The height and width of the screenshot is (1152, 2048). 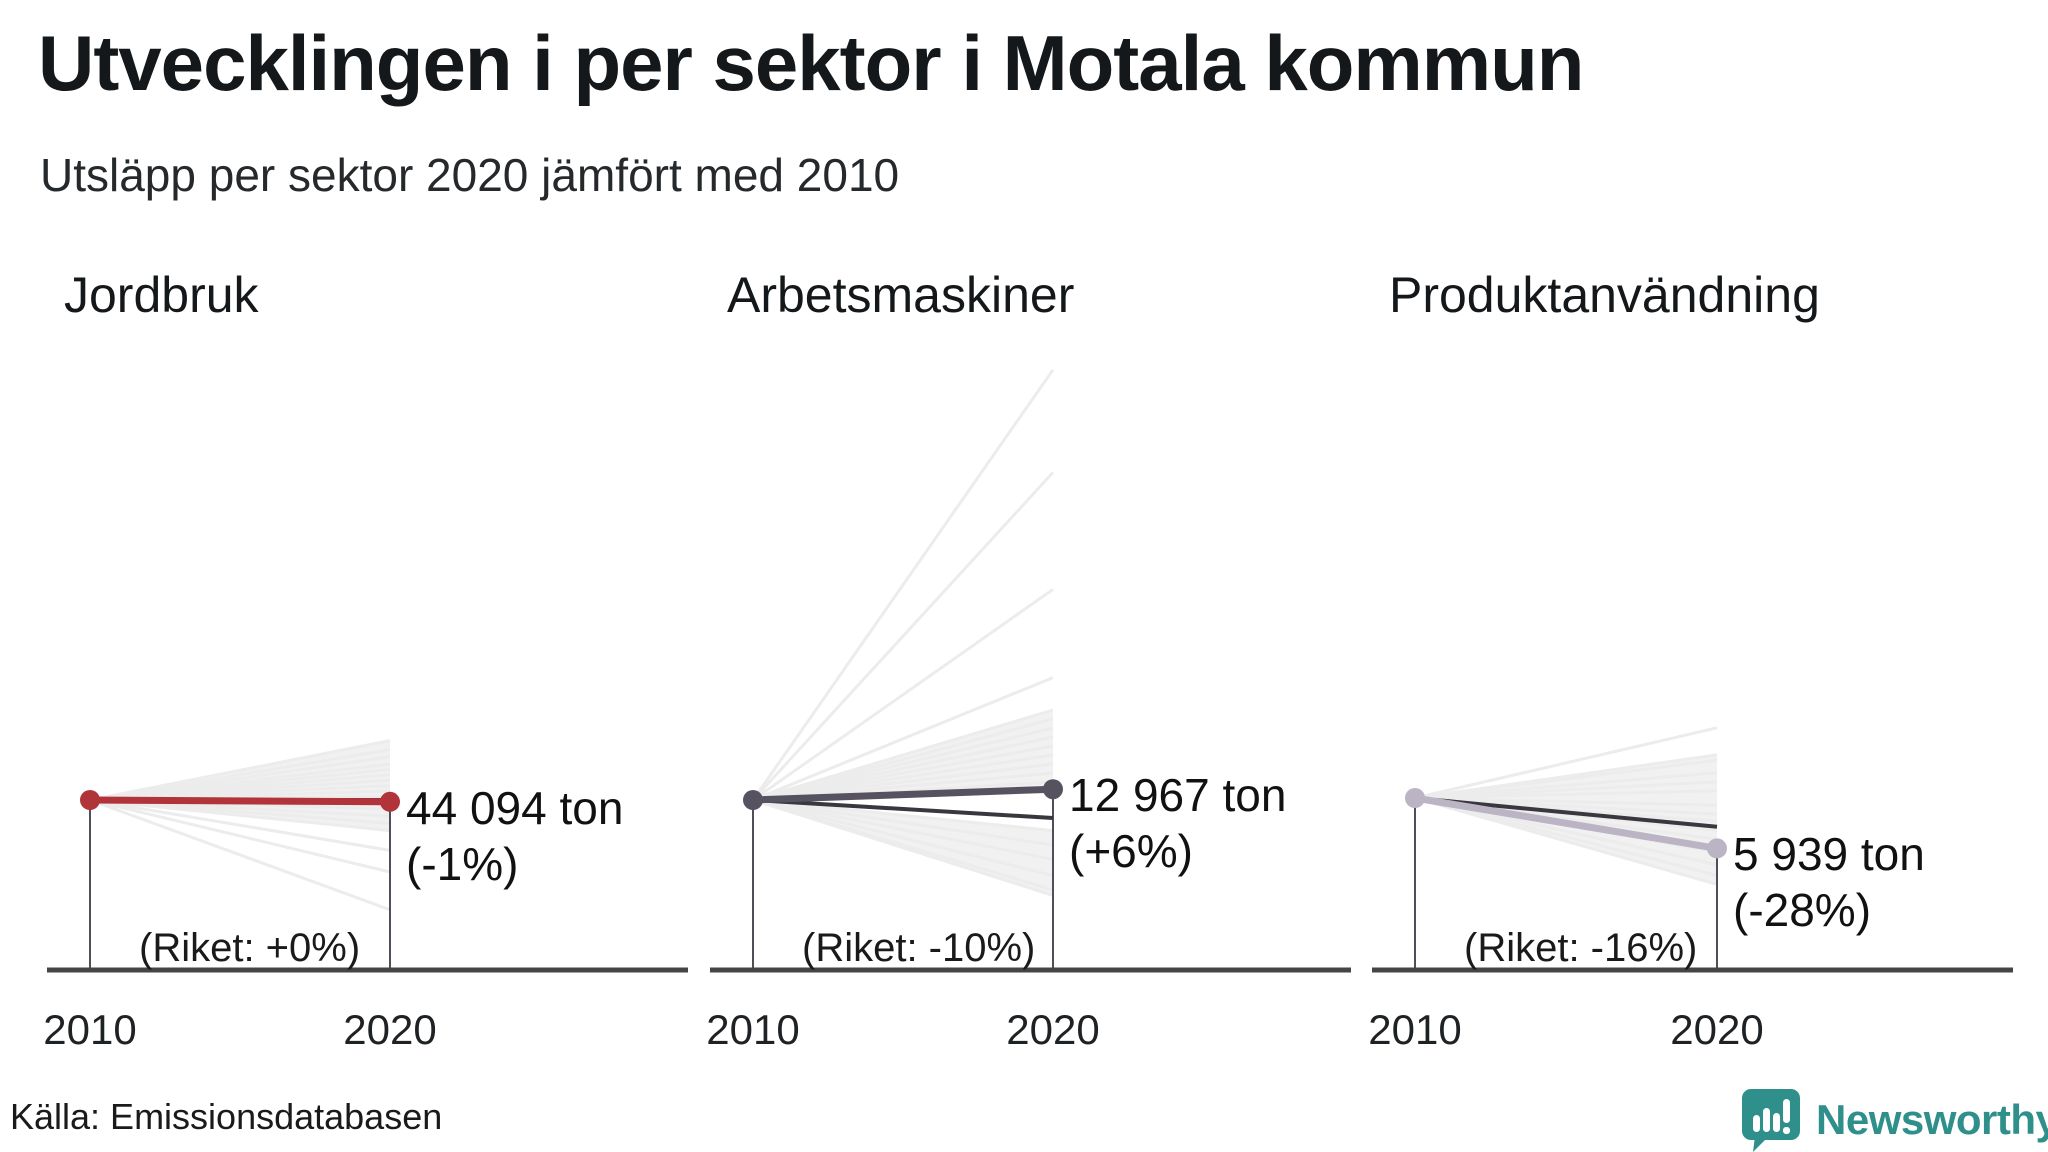 I want to click on sector-title-produktanvandning: Produktanvändning, so click(x=1604, y=295).